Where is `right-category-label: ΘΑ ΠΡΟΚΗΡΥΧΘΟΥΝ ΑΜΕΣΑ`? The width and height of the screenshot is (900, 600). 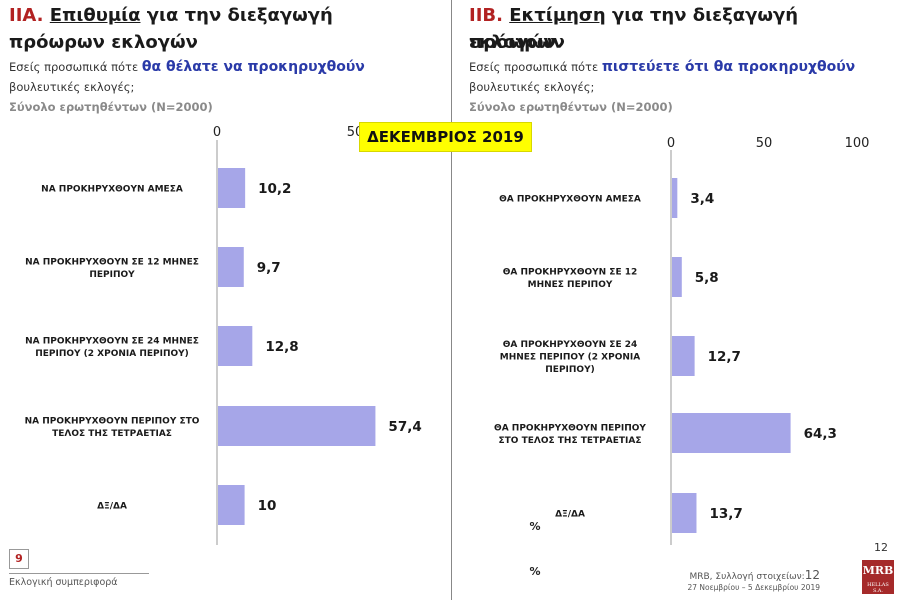 right-category-label: ΘΑ ΠΡΟΚΗΡΥΧΘΟΥΝ ΑΜΕΣΑ is located at coordinates (570, 200).